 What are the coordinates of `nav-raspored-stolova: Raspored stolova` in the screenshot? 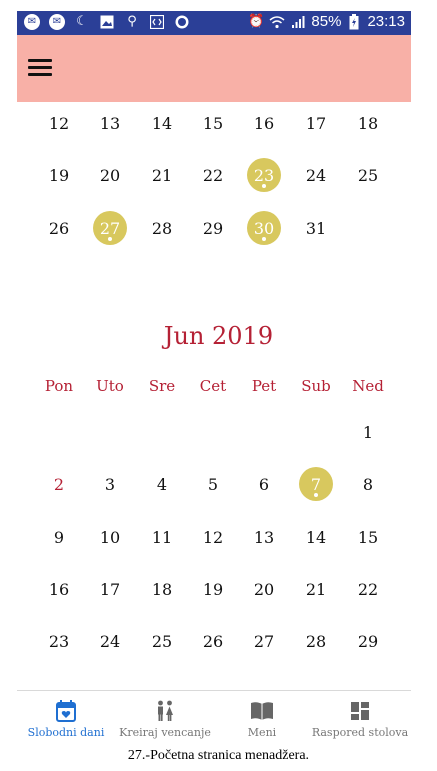 It's located at (360, 719).